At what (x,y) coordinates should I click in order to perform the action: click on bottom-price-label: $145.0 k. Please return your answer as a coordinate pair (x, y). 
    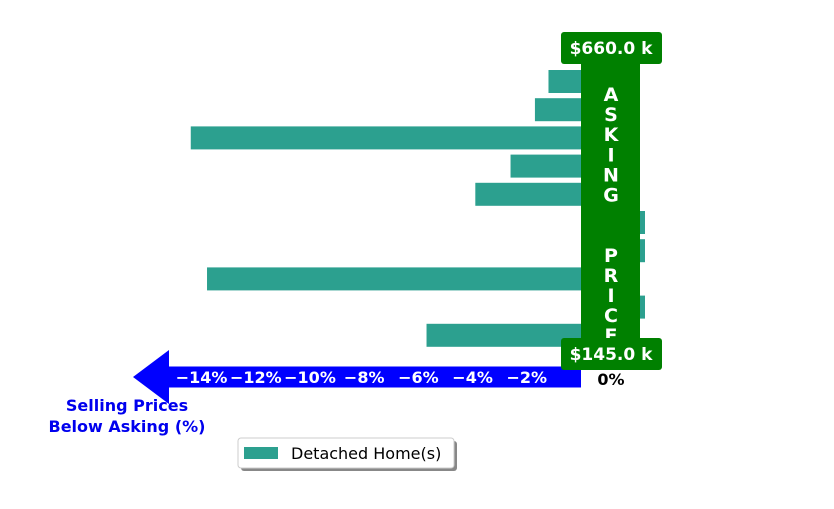
    Looking at the image, I should click on (612, 355).